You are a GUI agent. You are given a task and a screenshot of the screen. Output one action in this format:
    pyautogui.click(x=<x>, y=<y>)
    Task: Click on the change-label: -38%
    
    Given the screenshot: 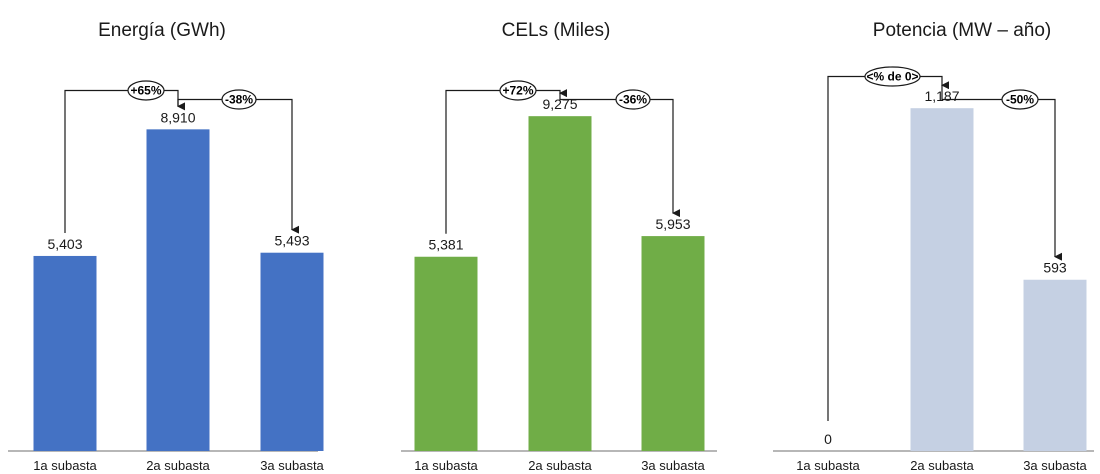 What is the action you would take?
    pyautogui.click(x=239, y=100)
    